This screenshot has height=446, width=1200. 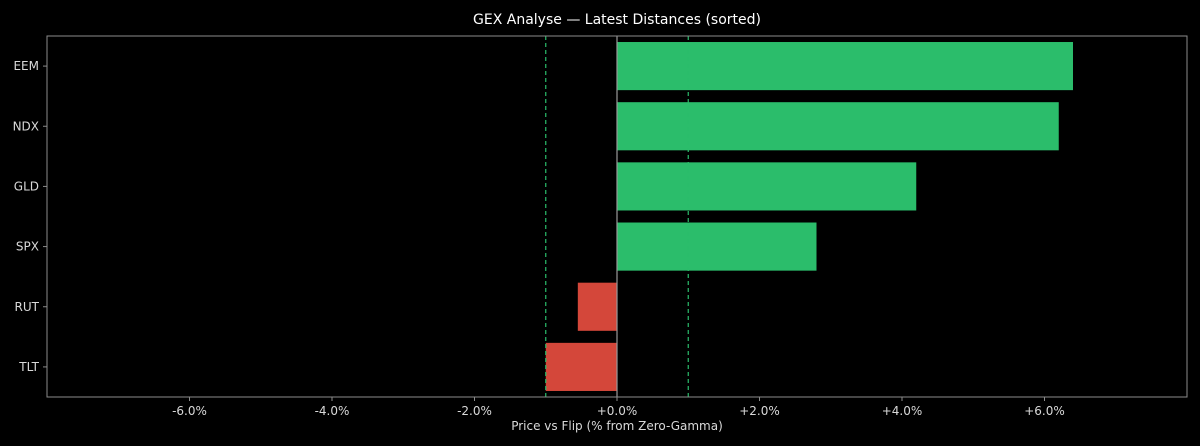 I want to click on bar-rut, so click(x=597, y=306).